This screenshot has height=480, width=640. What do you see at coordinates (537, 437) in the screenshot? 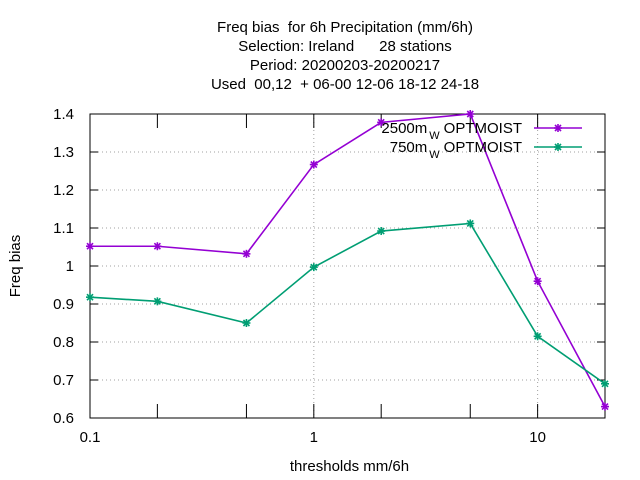
I see `x-tick-label: 10` at bounding box center [537, 437].